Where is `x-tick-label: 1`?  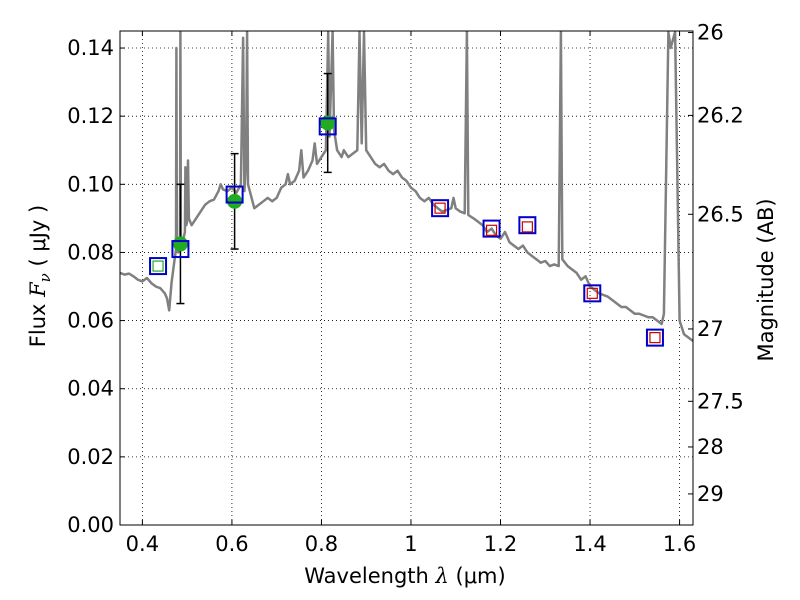
x-tick-label: 1 is located at coordinates (410, 544).